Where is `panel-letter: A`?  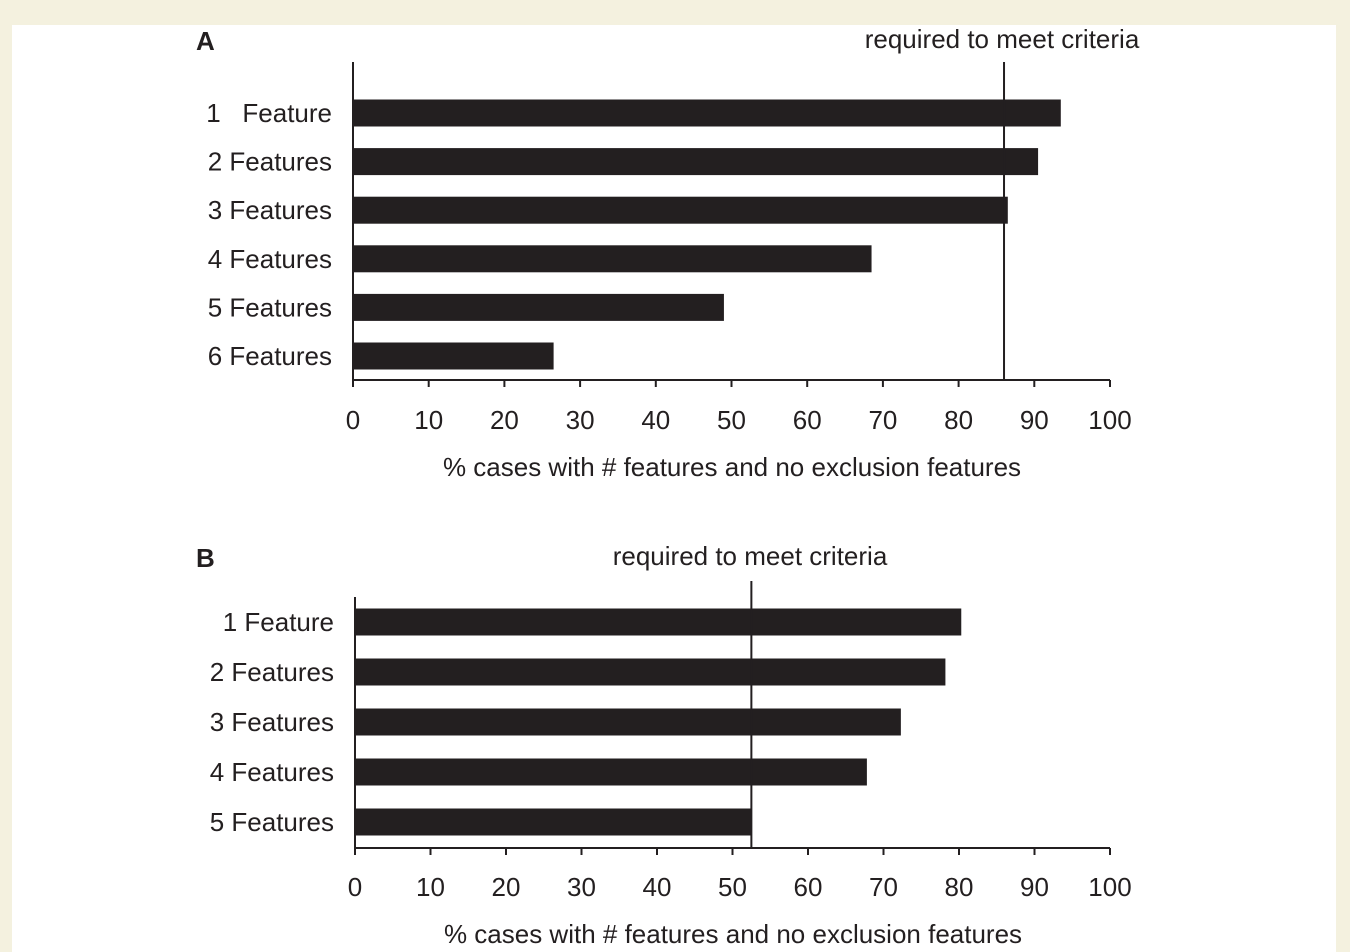 panel-letter: A is located at coordinates (205, 41).